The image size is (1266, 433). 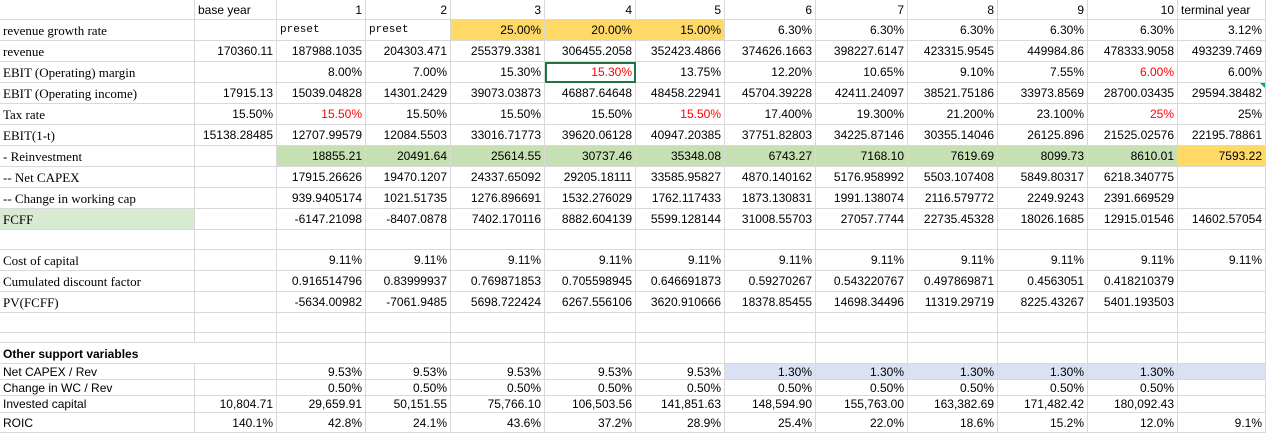 I want to click on value-cell: 17915.13, so click(x=236, y=93).